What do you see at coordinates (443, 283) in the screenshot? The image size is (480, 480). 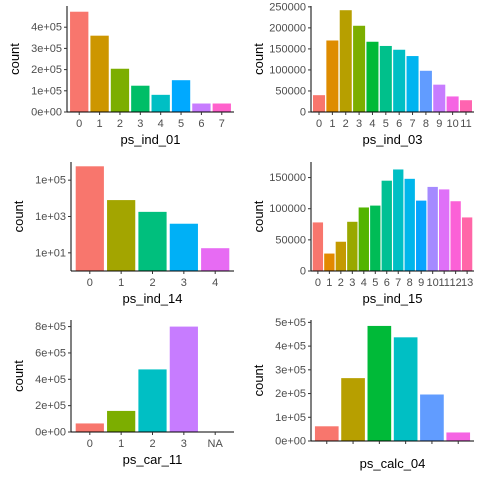 I see `x-tick-label: 11` at bounding box center [443, 283].